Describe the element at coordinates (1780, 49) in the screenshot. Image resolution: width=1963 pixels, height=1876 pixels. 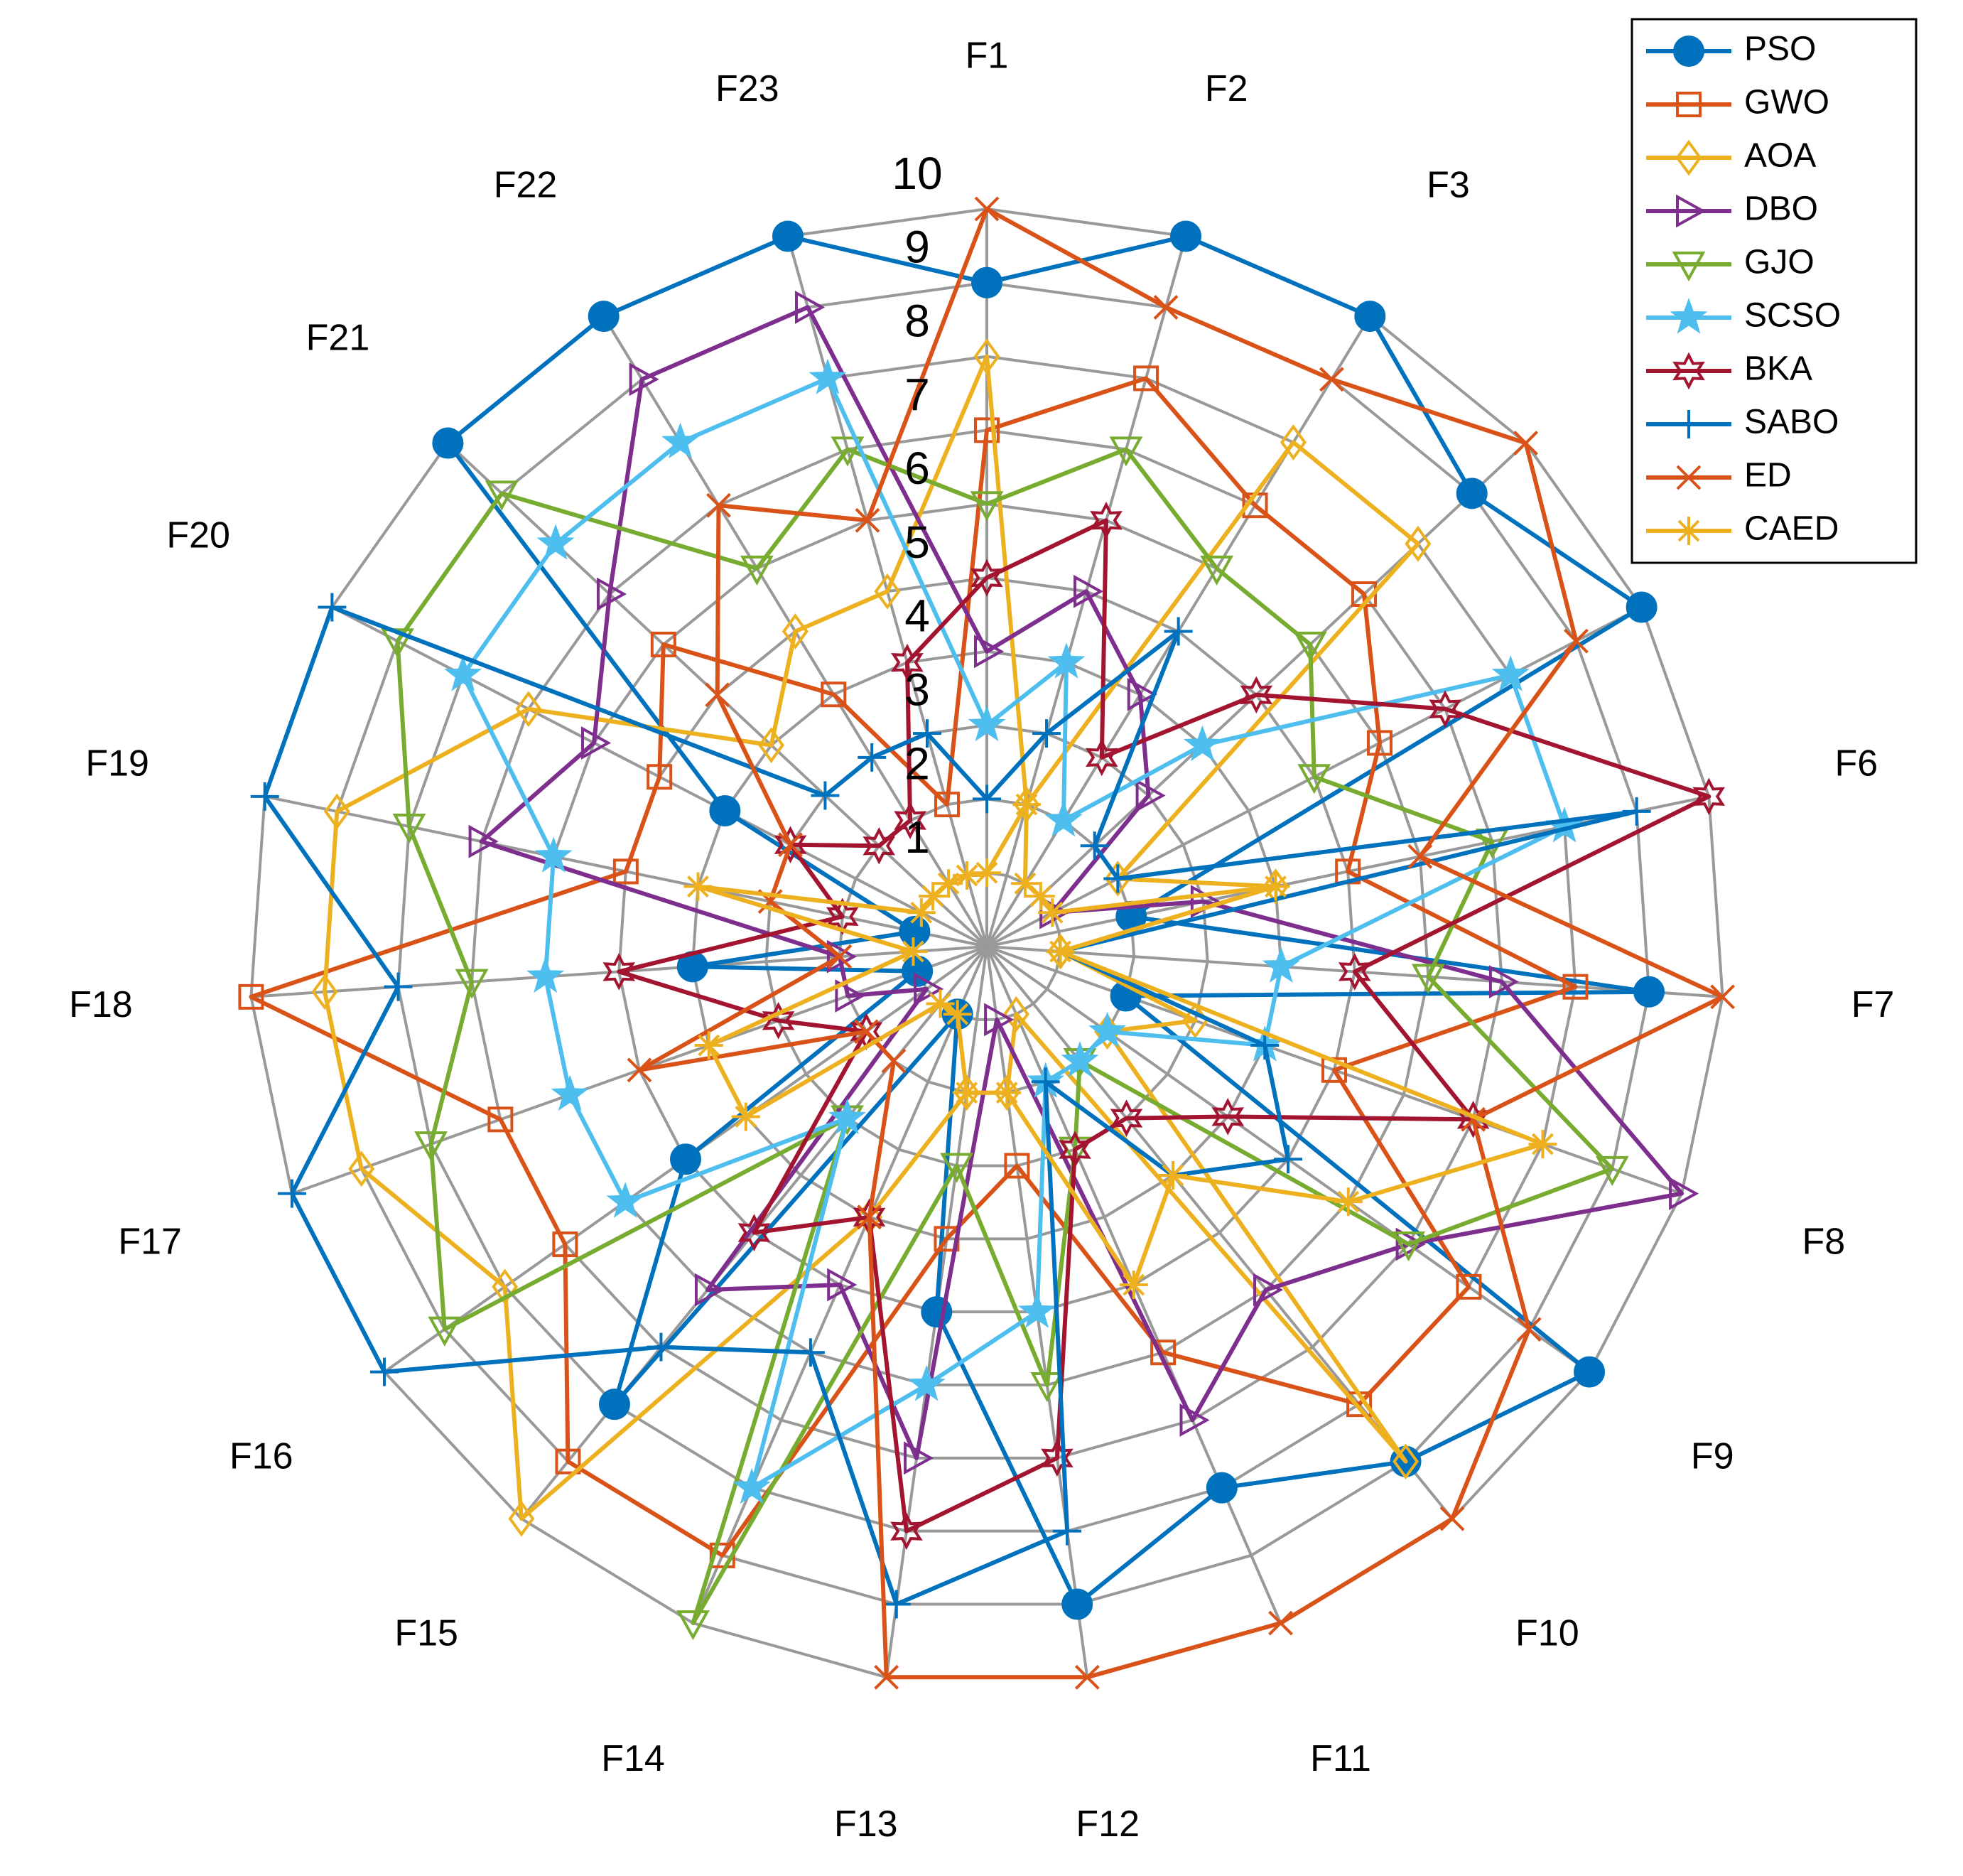
I see `legend-label: PSO` at that location.